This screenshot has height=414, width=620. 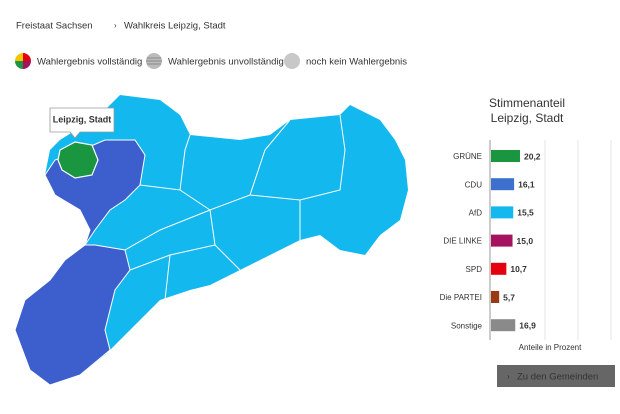 What do you see at coordinates (474, 184) in the screenshot?
I see `category-label: CDU` at bounding box center [474, 184].